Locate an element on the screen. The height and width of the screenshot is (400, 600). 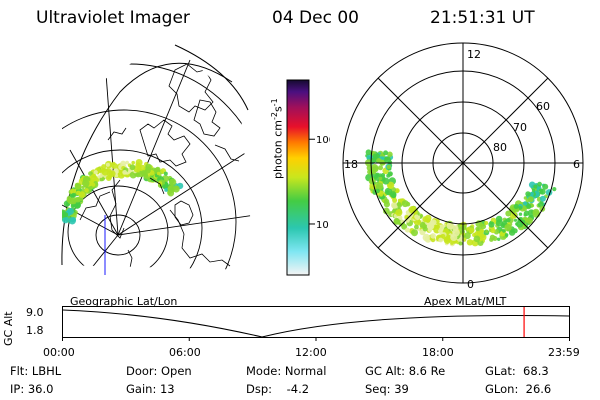
dsp-value: Dsp: -4.2 is located at coordinates (278, 389).